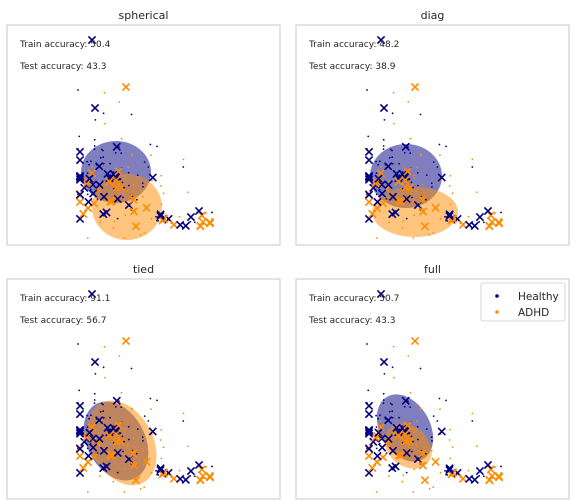  I want to click on panel-title-tied: tied, so click(143, 269).